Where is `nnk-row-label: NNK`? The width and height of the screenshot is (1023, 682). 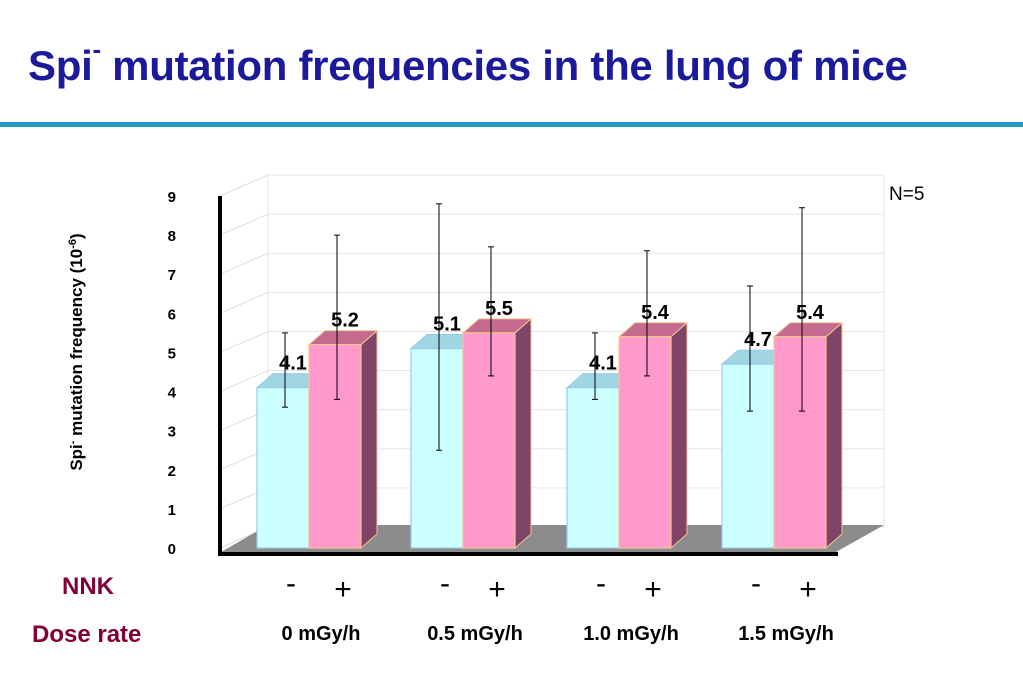
nnk-row-label: NNK is located at coordinates (88, 586).